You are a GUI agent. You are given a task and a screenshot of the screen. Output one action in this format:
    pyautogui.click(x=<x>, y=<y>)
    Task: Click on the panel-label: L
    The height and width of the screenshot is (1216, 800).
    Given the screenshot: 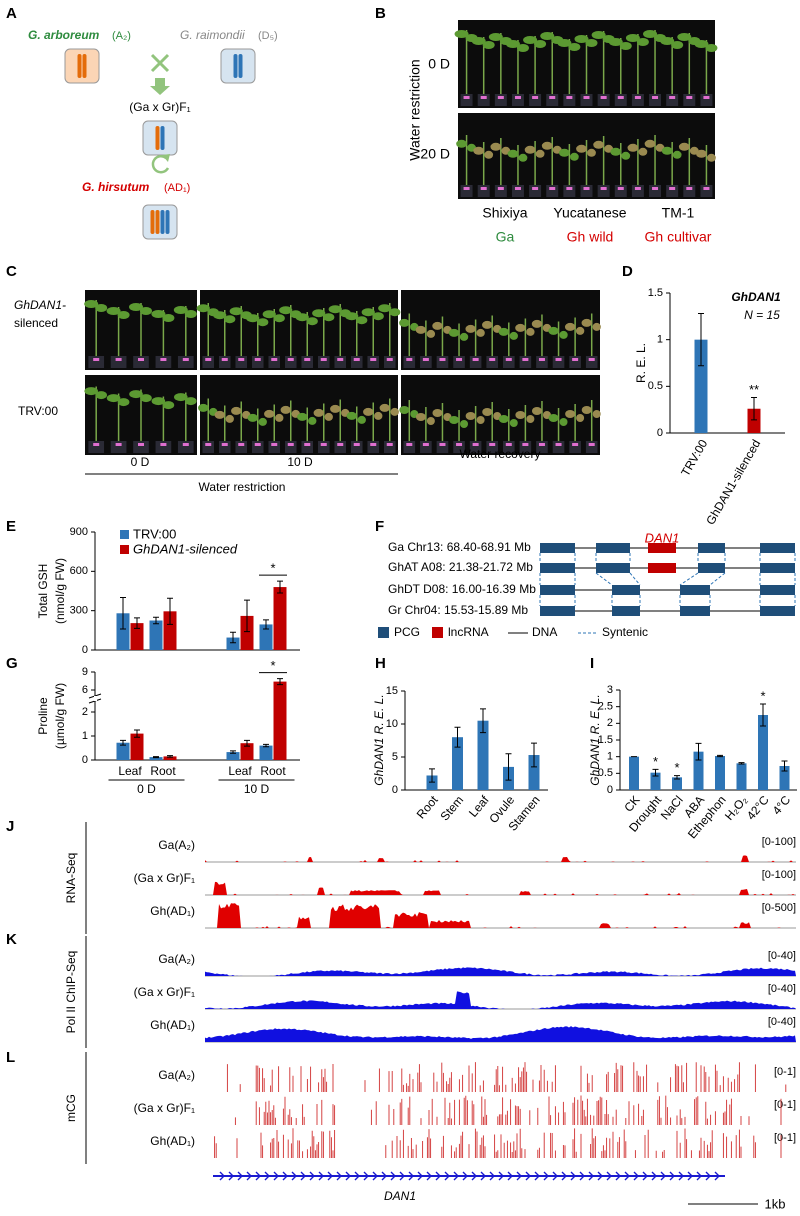 What is the action you would take?
    pyautogui.click(x=10, y=1057)
    